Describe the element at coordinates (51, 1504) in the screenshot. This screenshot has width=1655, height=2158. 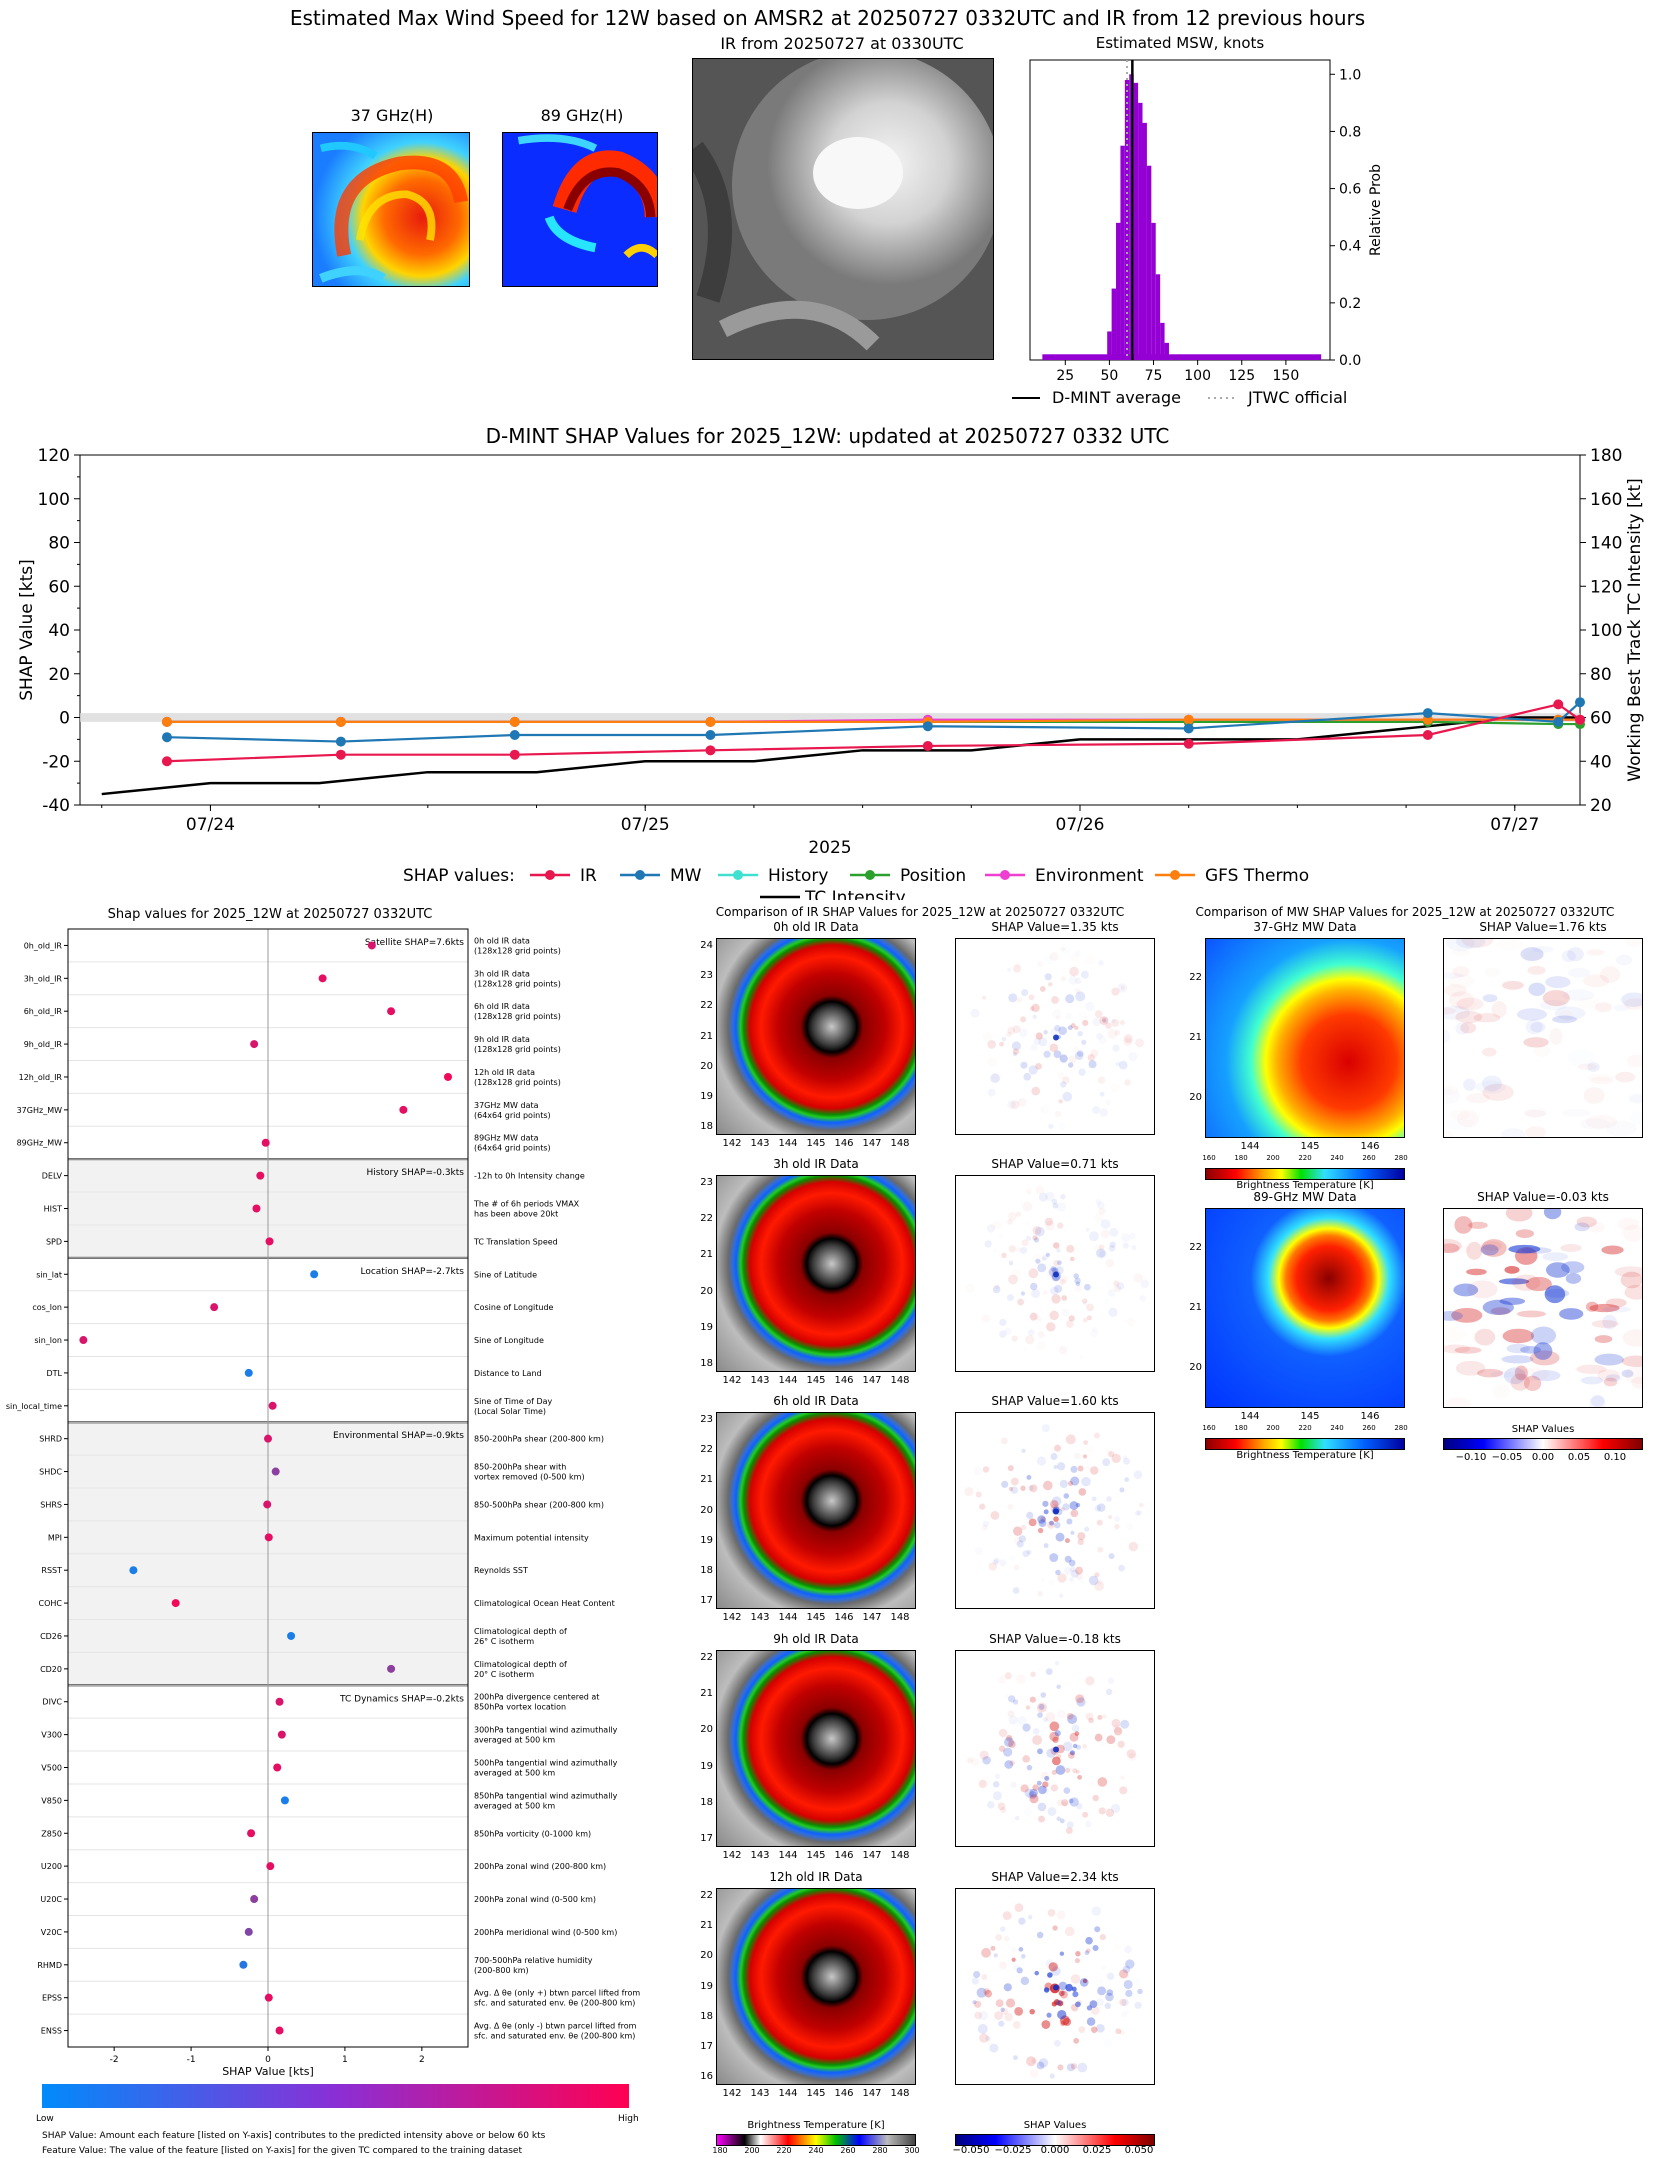
I see `feature-name: SHRS` at that location.